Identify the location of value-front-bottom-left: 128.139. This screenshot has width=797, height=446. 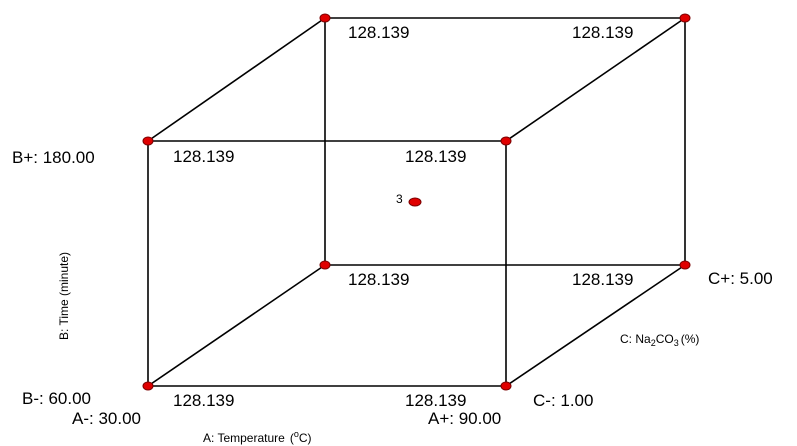
(203, 400).